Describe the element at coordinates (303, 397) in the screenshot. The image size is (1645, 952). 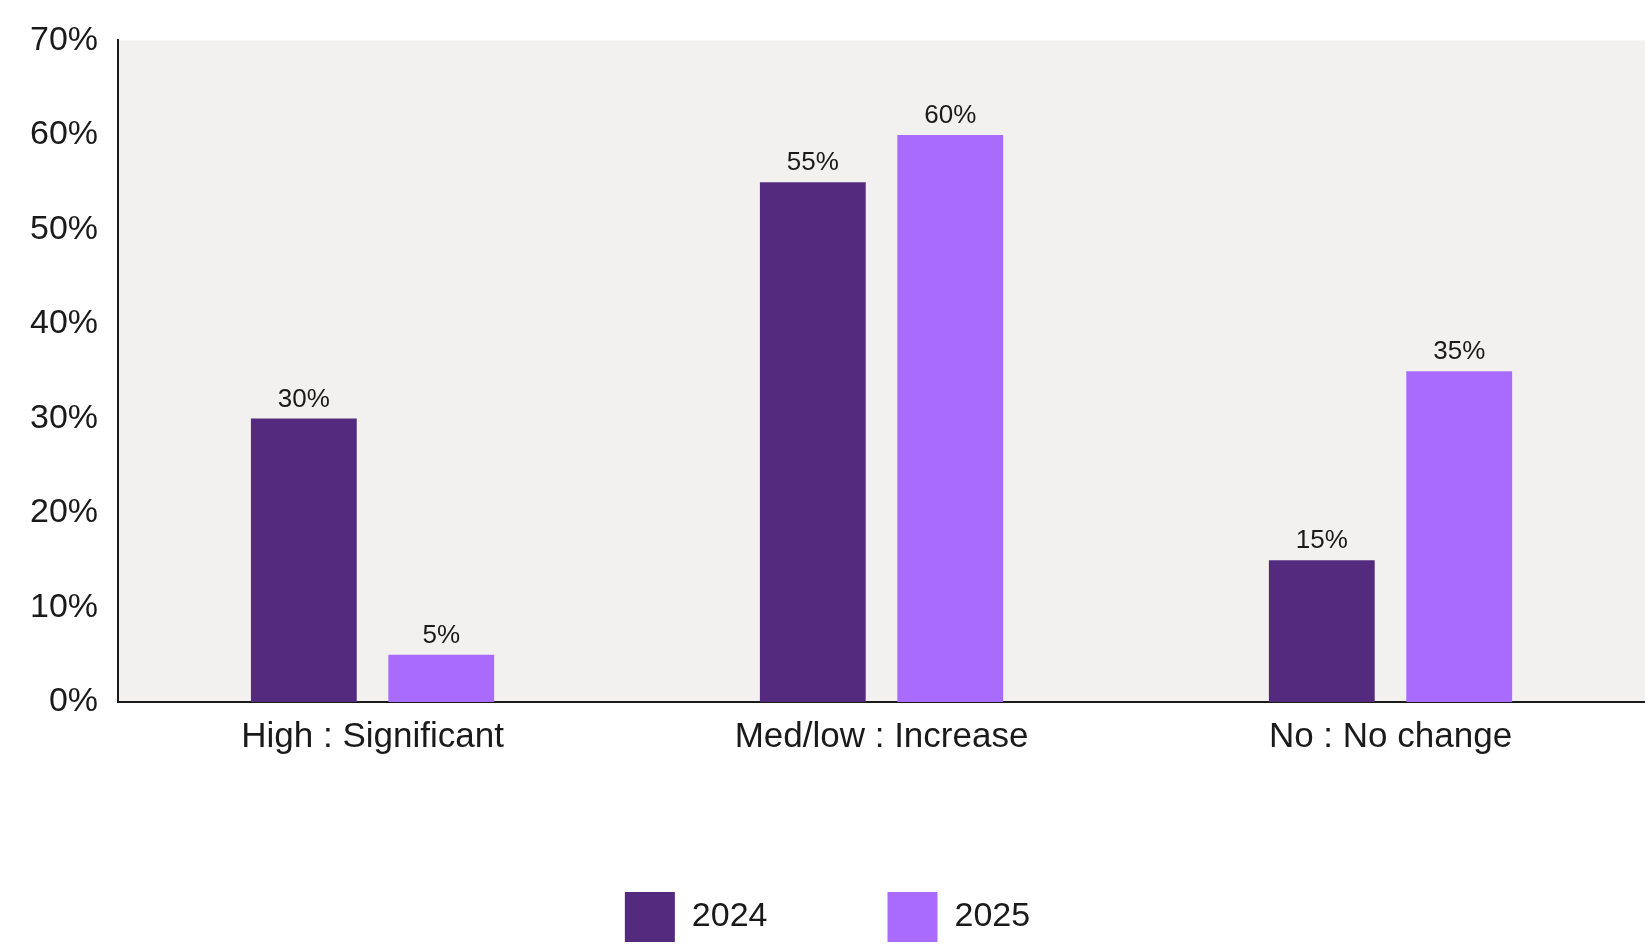
I see `data-label: 30%` at that location.